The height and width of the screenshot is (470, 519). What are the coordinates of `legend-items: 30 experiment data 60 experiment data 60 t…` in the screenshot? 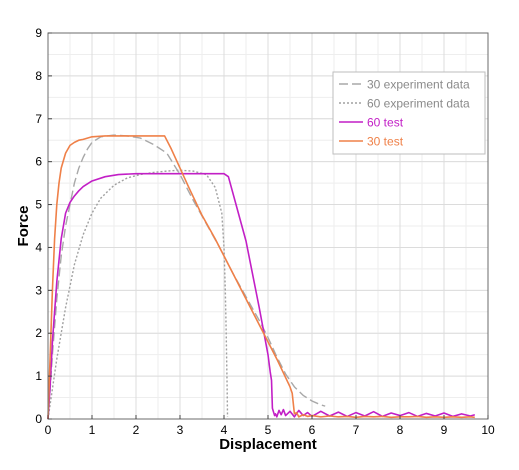 It's located at (404, 113).